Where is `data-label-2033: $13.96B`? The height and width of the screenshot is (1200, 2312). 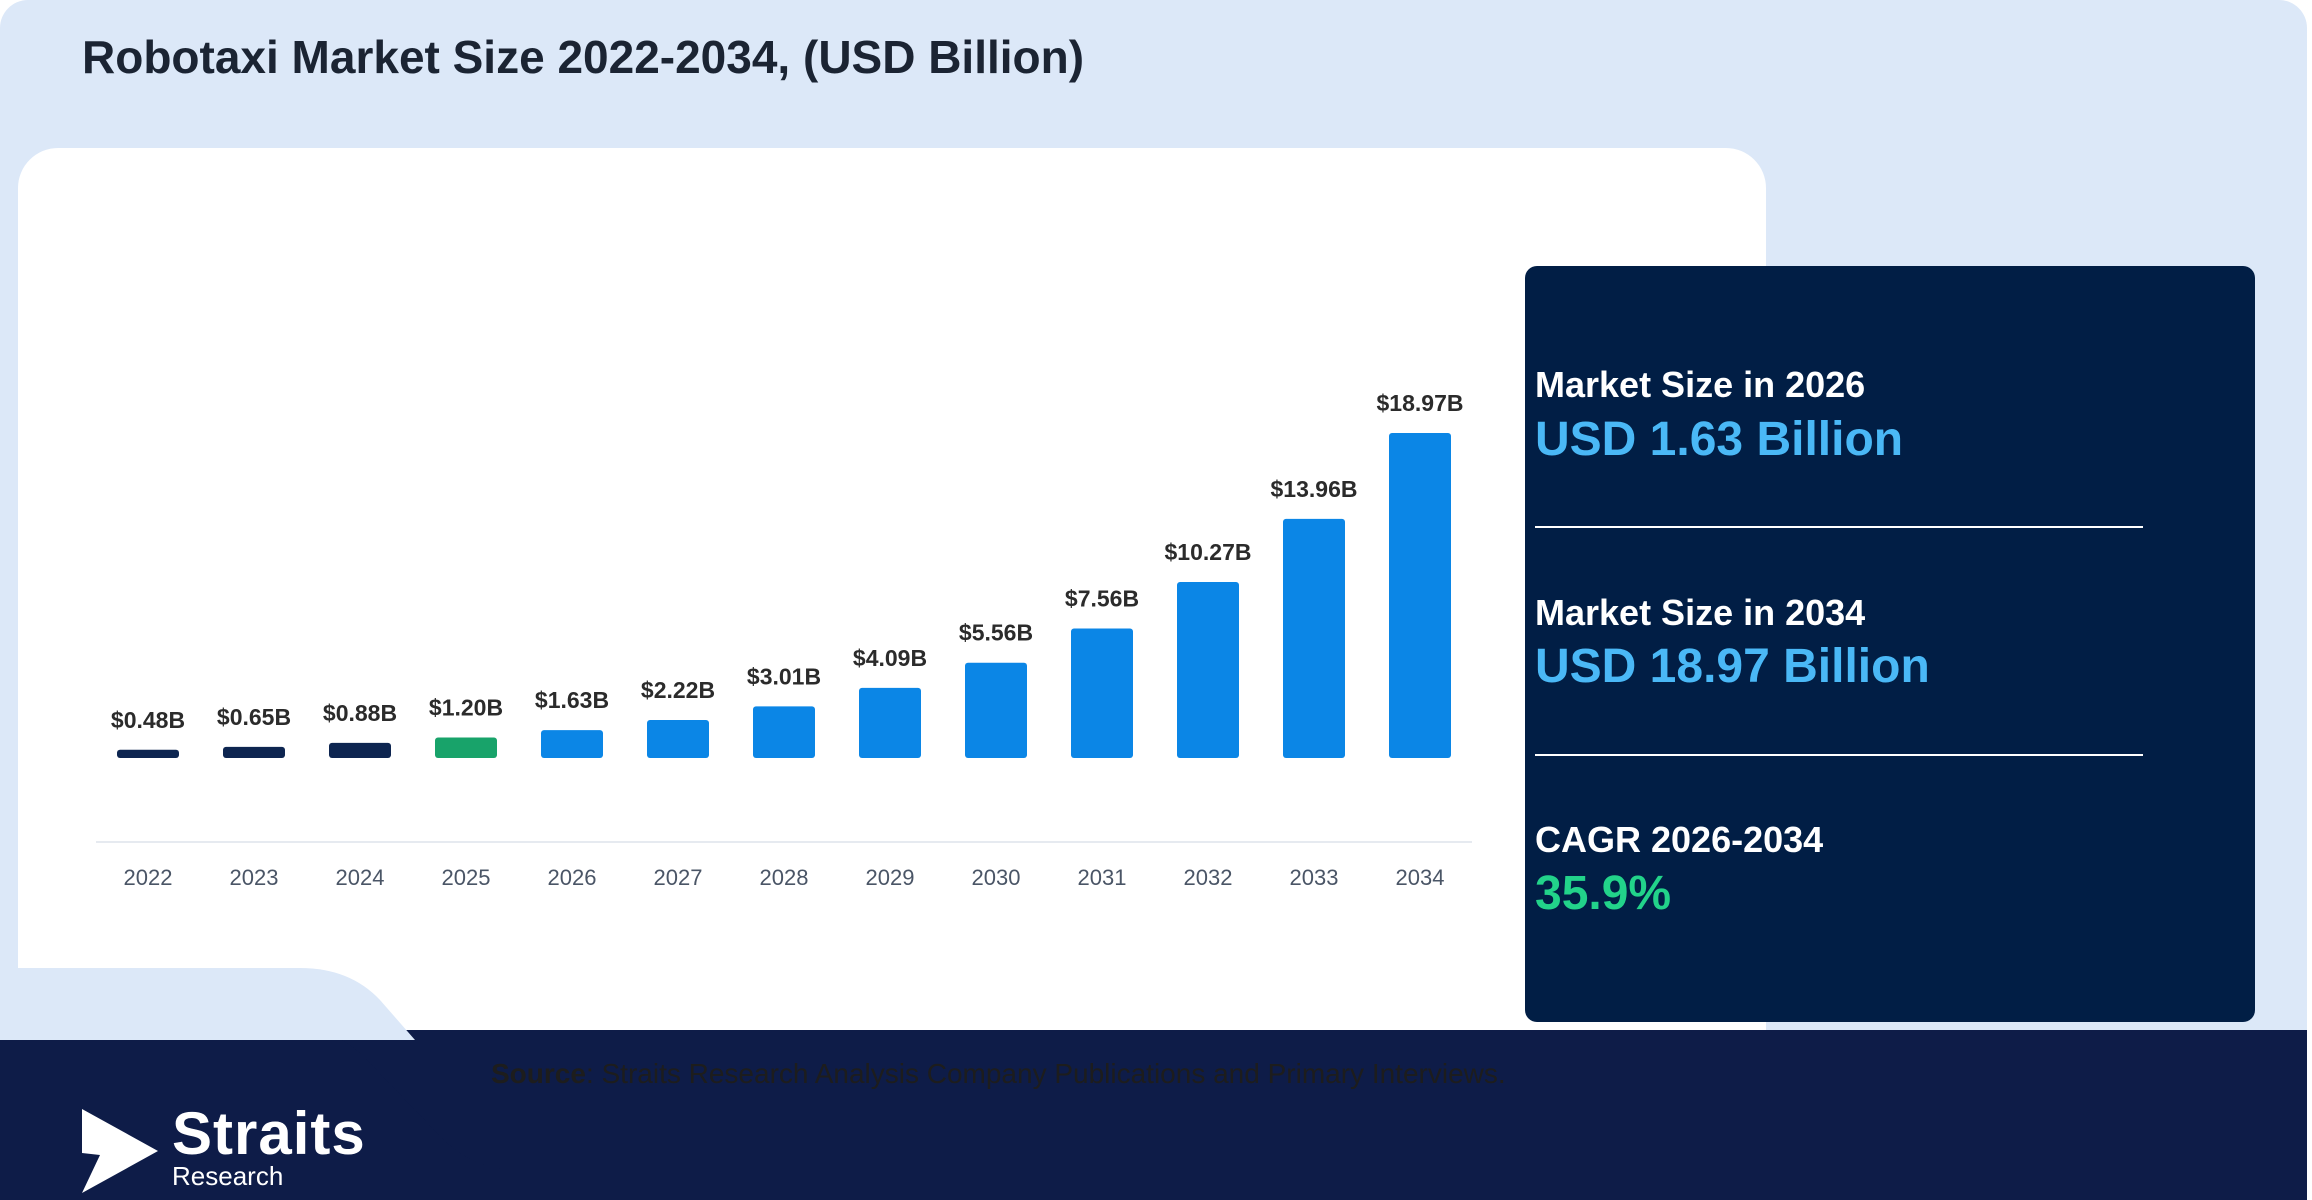
data-label-2033: $13.96B is located at coordinates (1314, 489).